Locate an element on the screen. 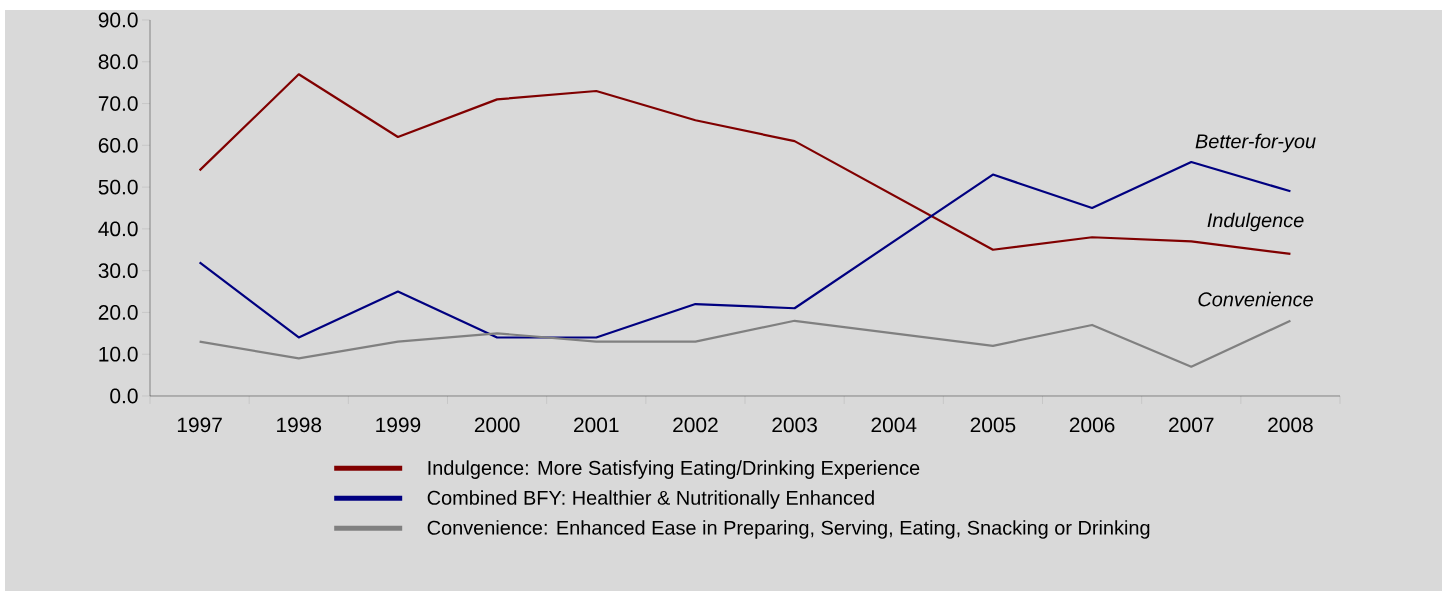 Image resolution: width=1442 pixels, height=591 pixels. annotation: Convenience is located at coordinates (1255, 299).